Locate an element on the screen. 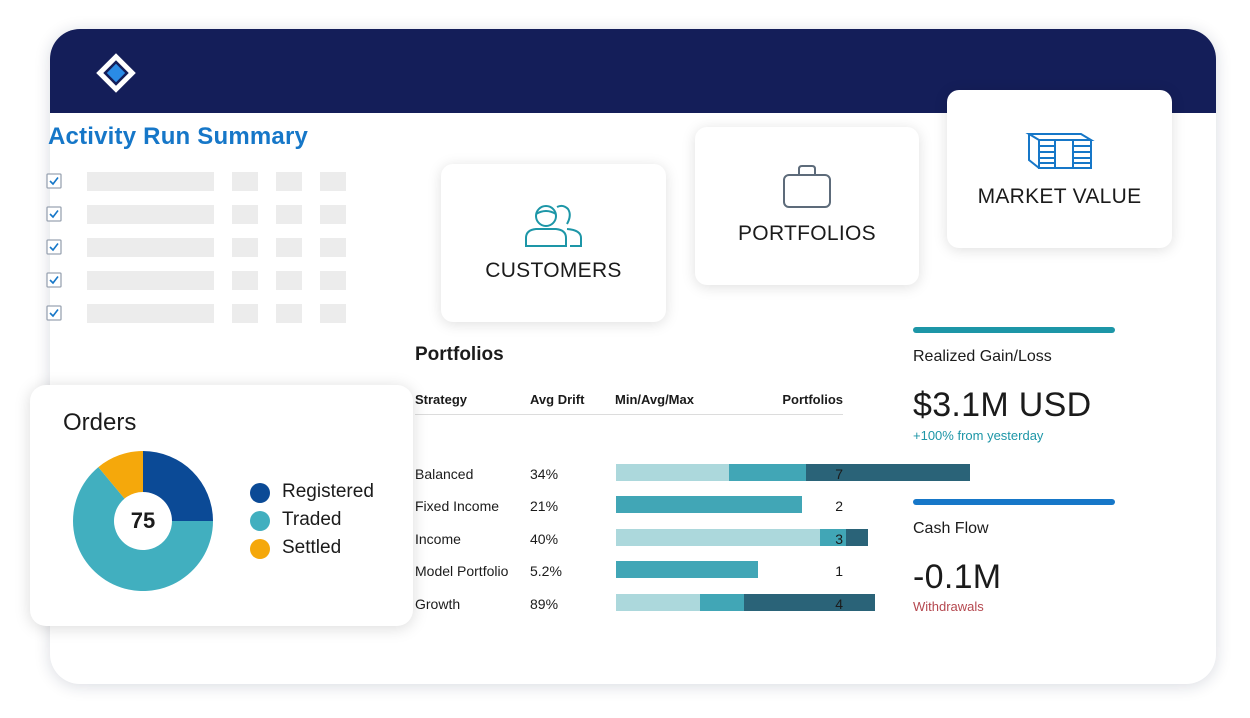  realized-gain-change-note: +100% from yesterday is located at coordinates (978, 435).